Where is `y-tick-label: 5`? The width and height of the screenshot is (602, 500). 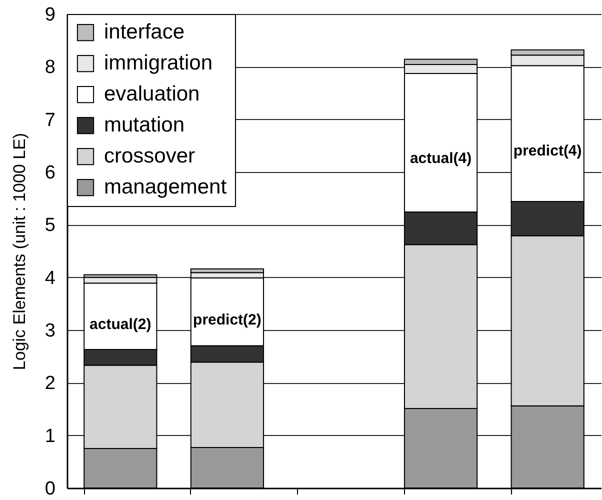
y-tick-label: 5 is located at coordinates (50, 225).